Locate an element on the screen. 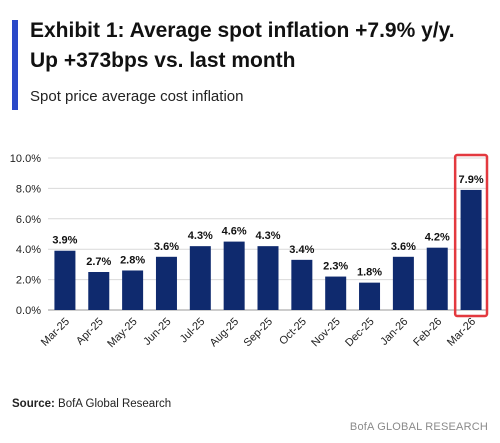  x-tick-label: Nov-25 is located at coordinates (326, 333).